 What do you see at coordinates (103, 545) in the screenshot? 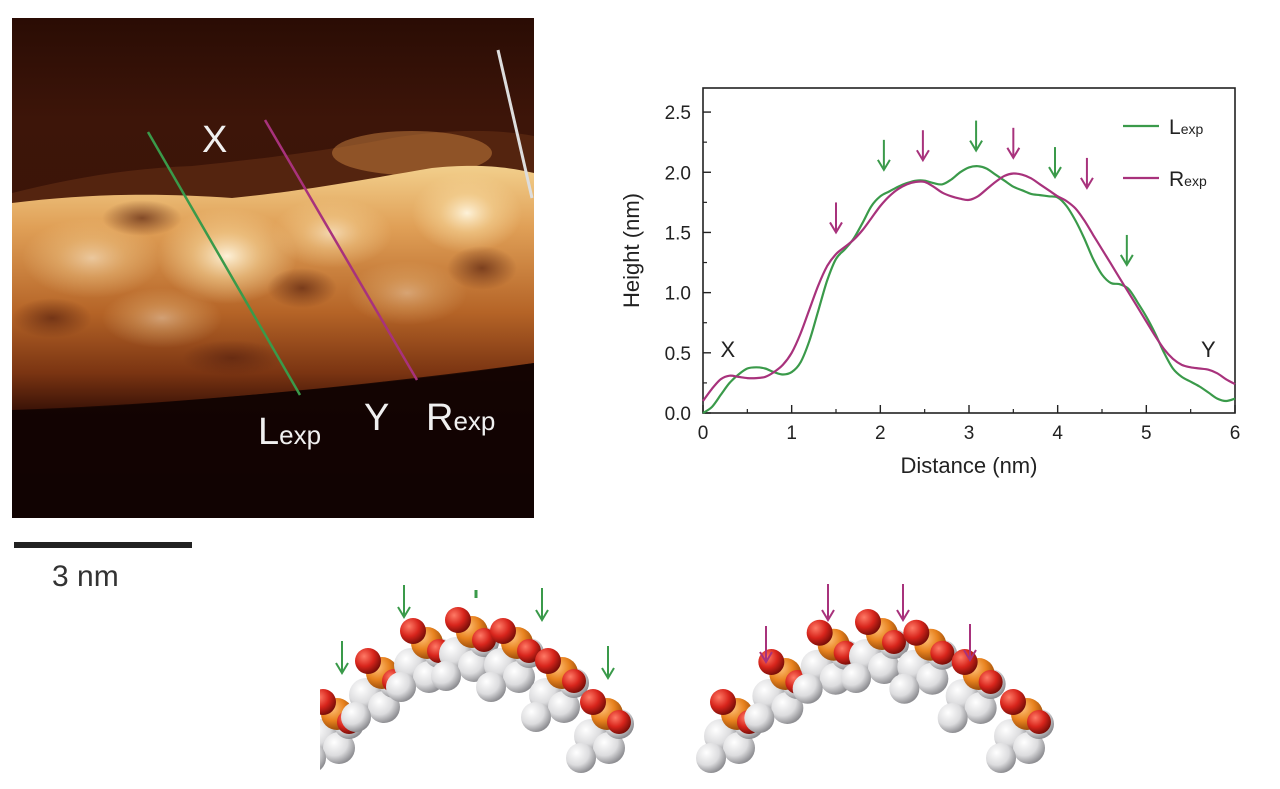
I see `scale-bar` at bounding box center [103, 545].